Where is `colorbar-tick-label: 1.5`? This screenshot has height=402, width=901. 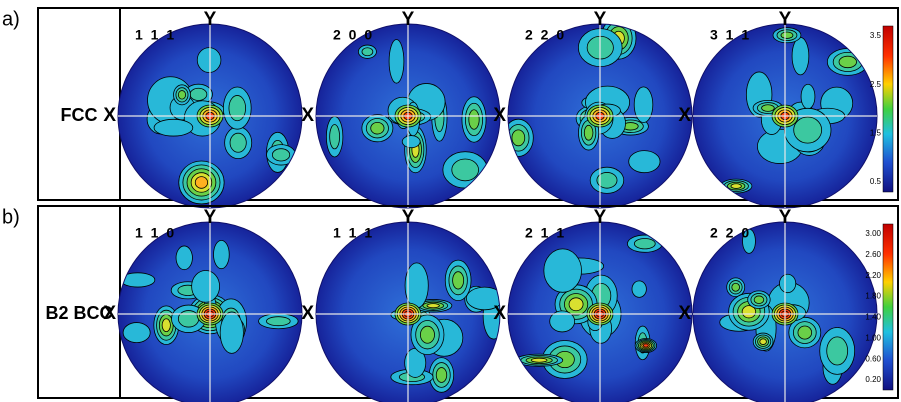 colorbar-tick-label: 1.5 is located at coordinates (876, 132).